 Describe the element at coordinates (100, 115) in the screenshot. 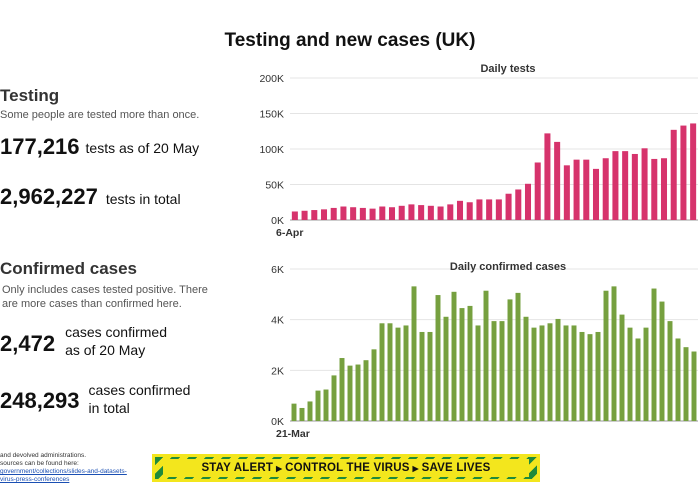

I see `testing-note: Some people are tested more than once.` at that location.